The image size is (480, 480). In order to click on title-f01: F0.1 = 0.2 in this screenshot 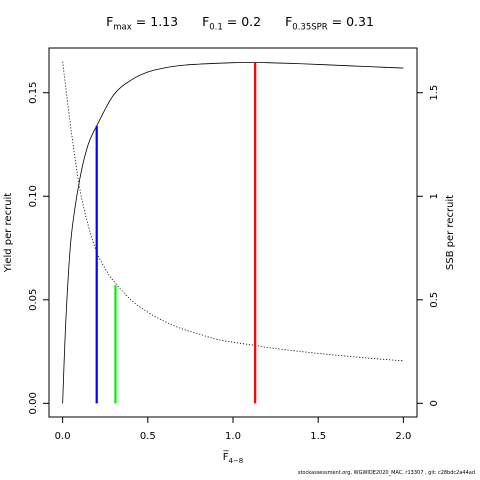, I will do `click(232, 23)`.